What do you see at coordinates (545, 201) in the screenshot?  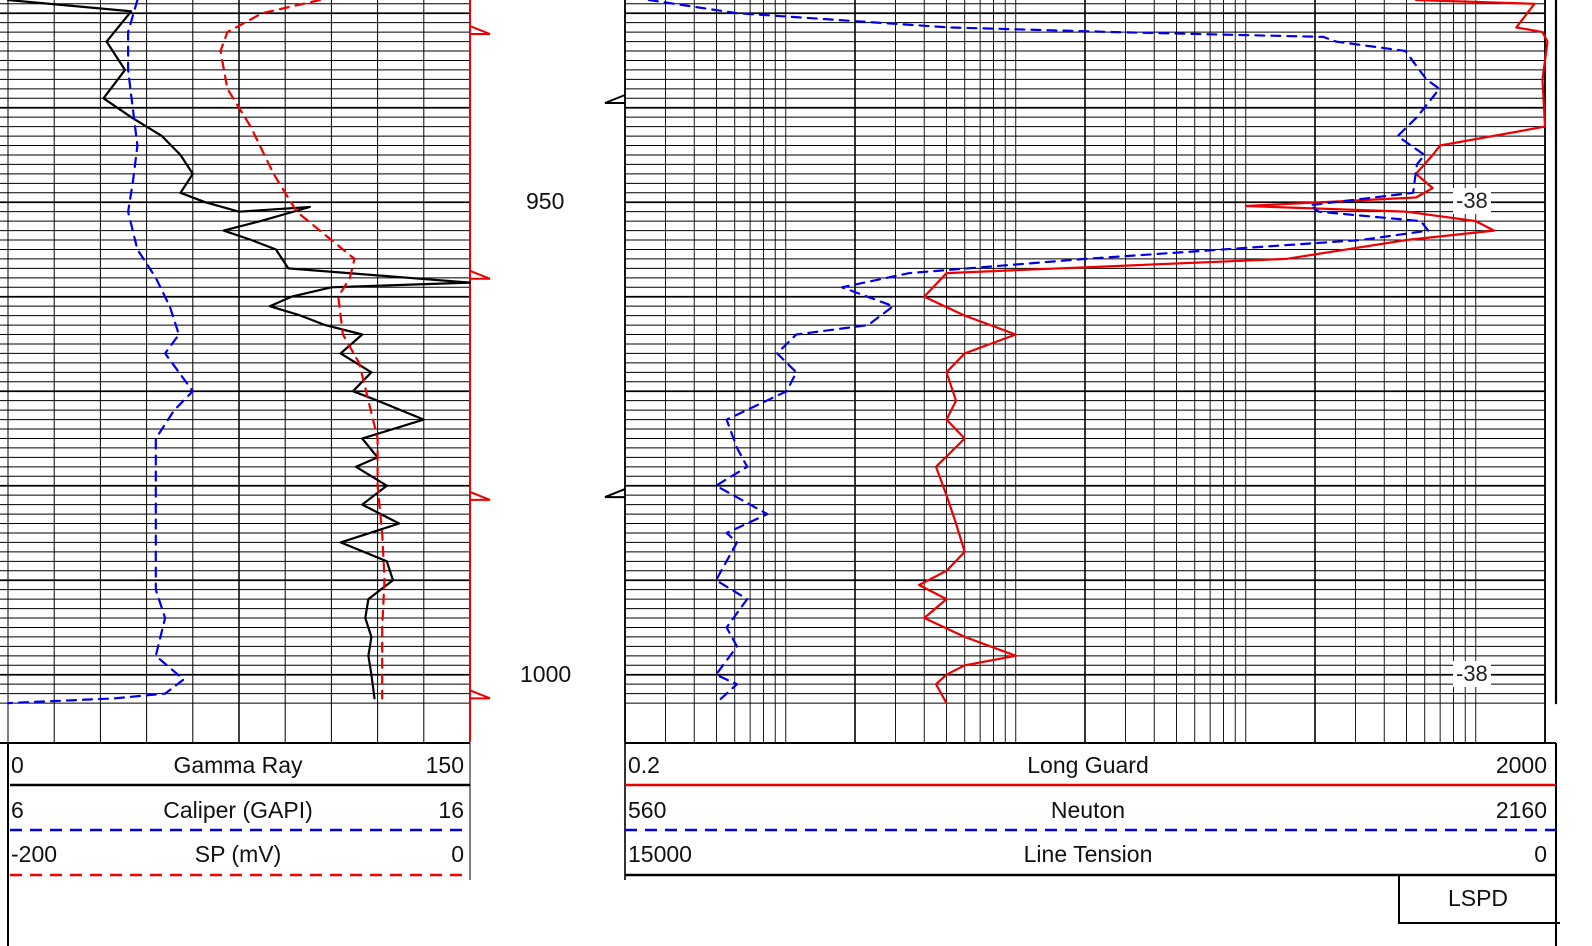 I see `depth-label: 950` at bounding box center [545, 201].